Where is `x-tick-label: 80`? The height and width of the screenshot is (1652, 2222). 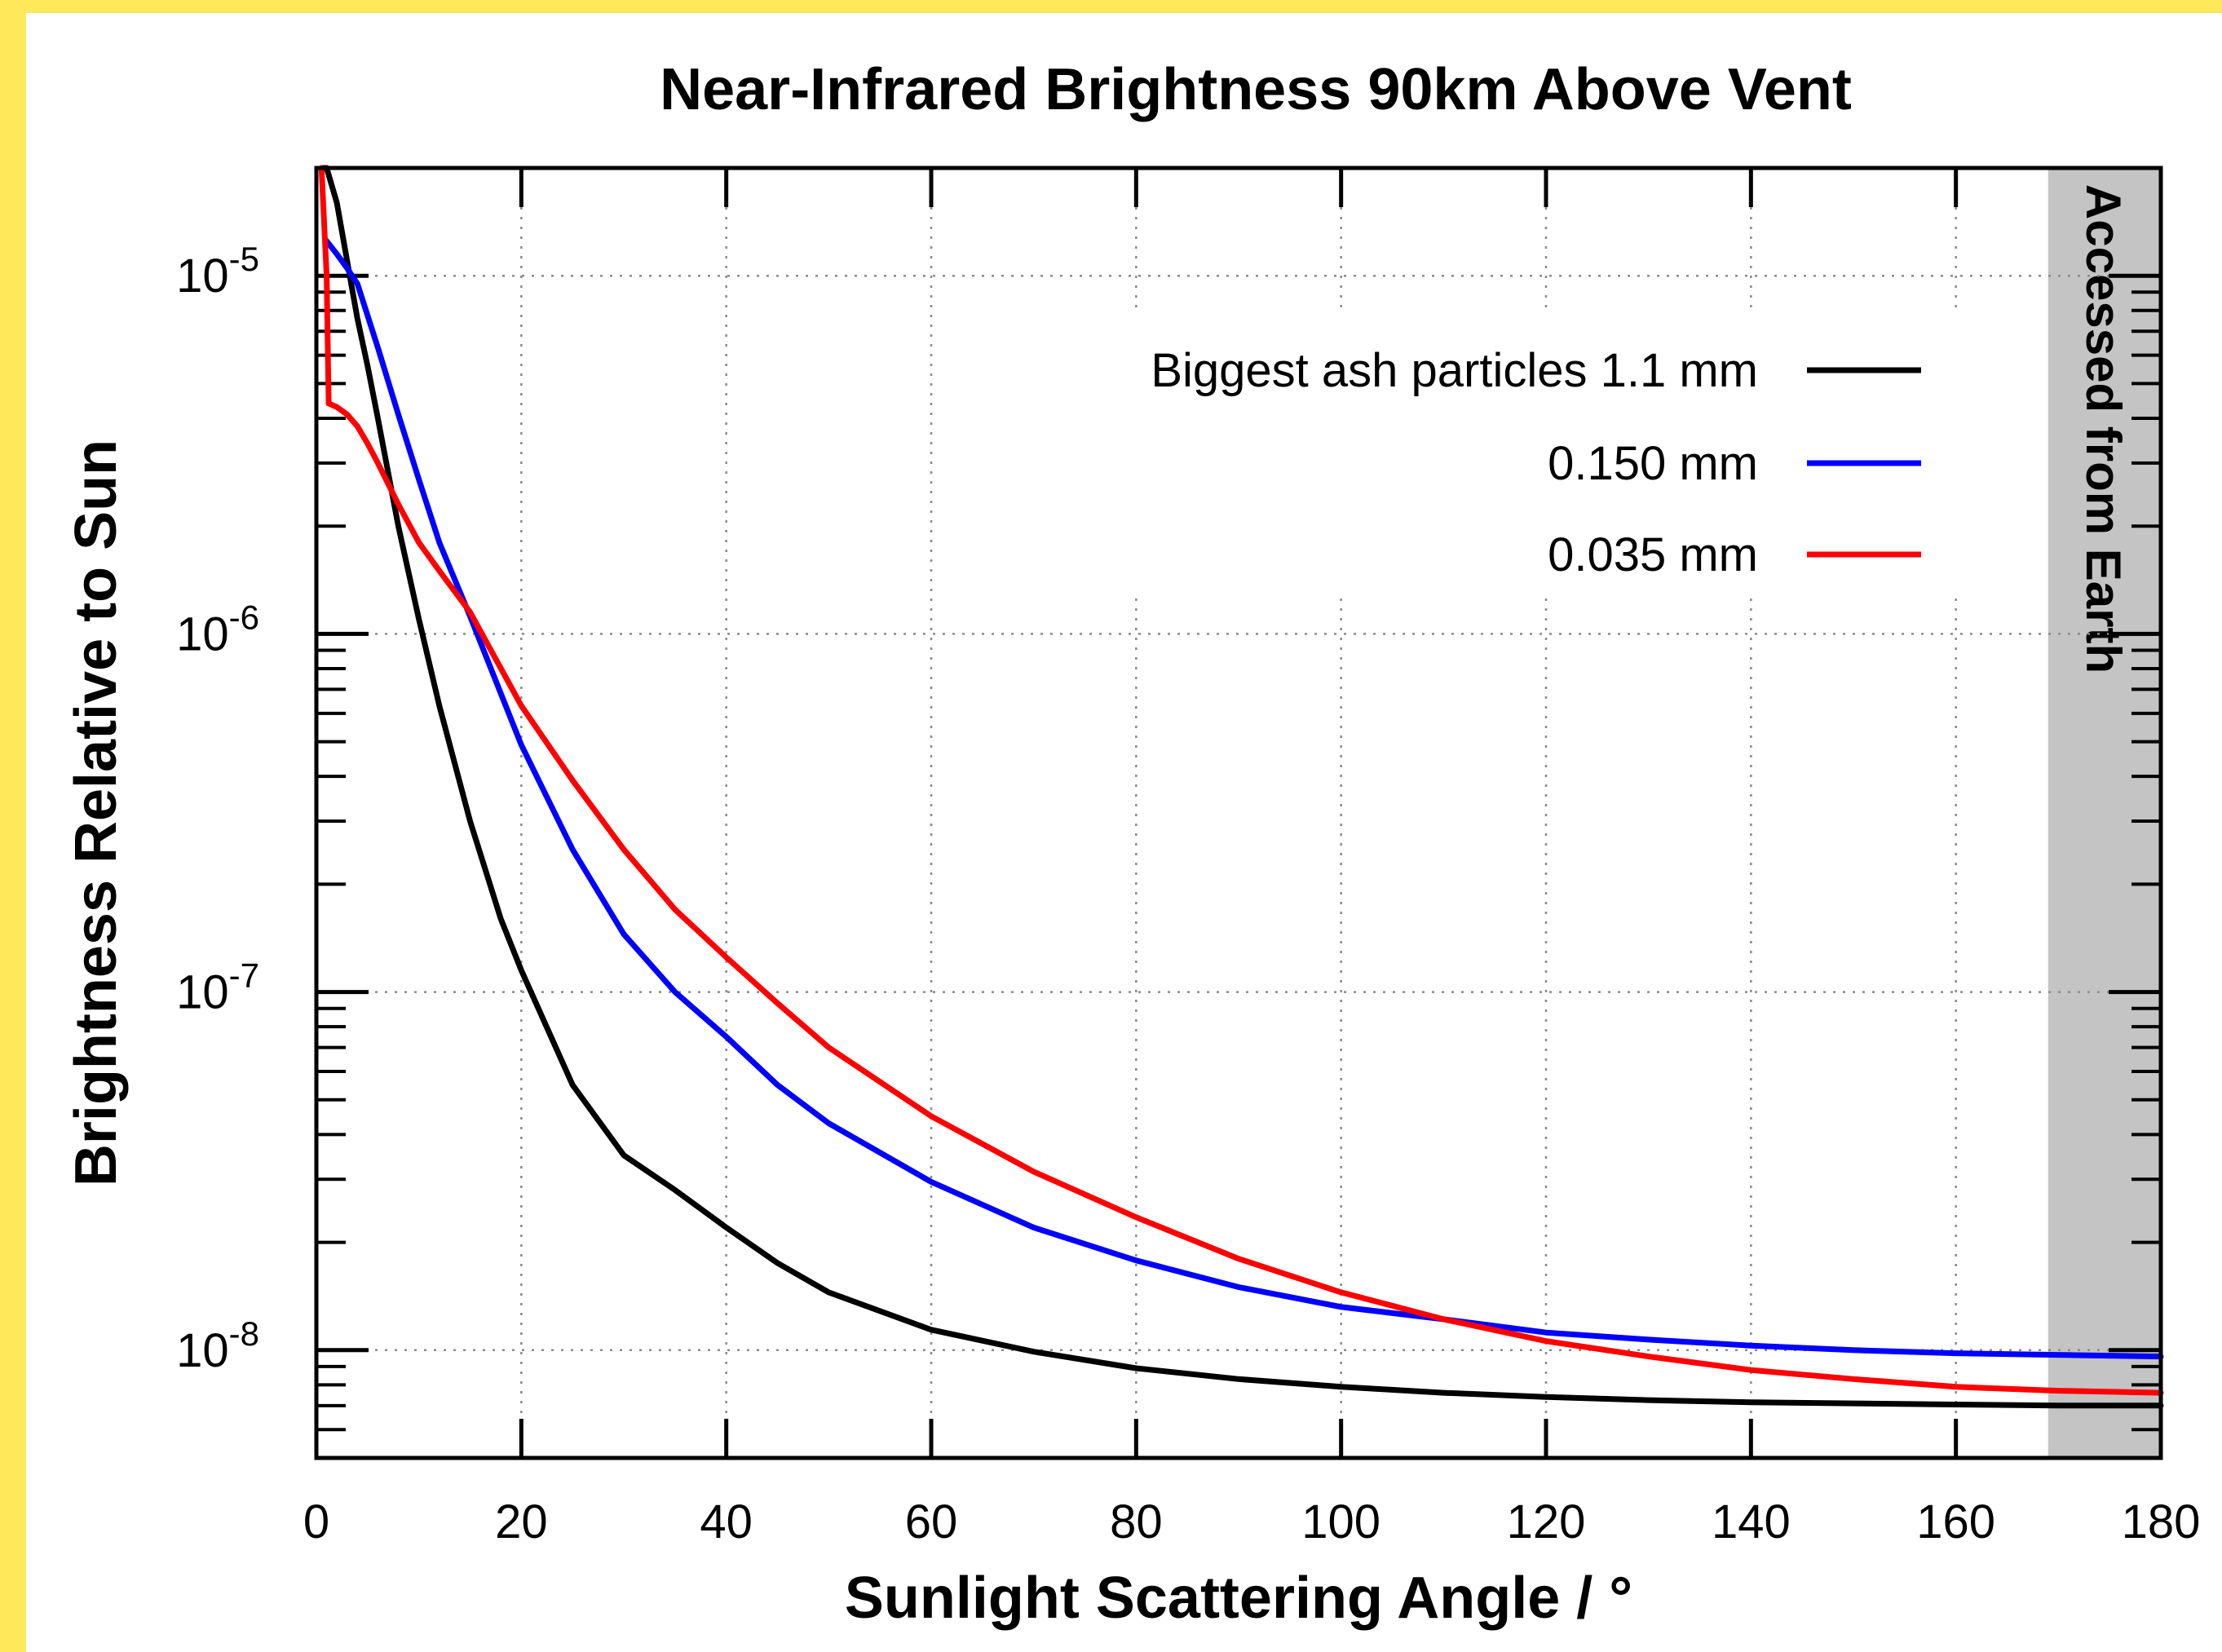
x-tick-label: 80 is located at coordinates (1137, 1521).